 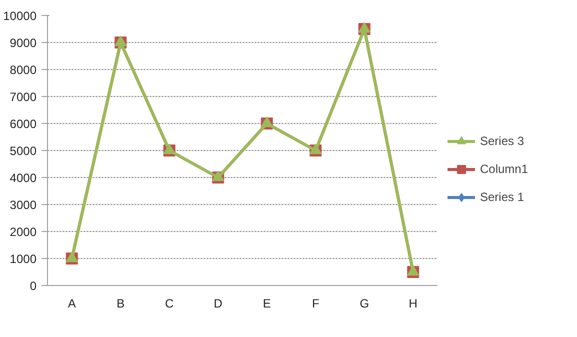 I want to click on y-tick-label: 4000, so click(x=23, y=178).